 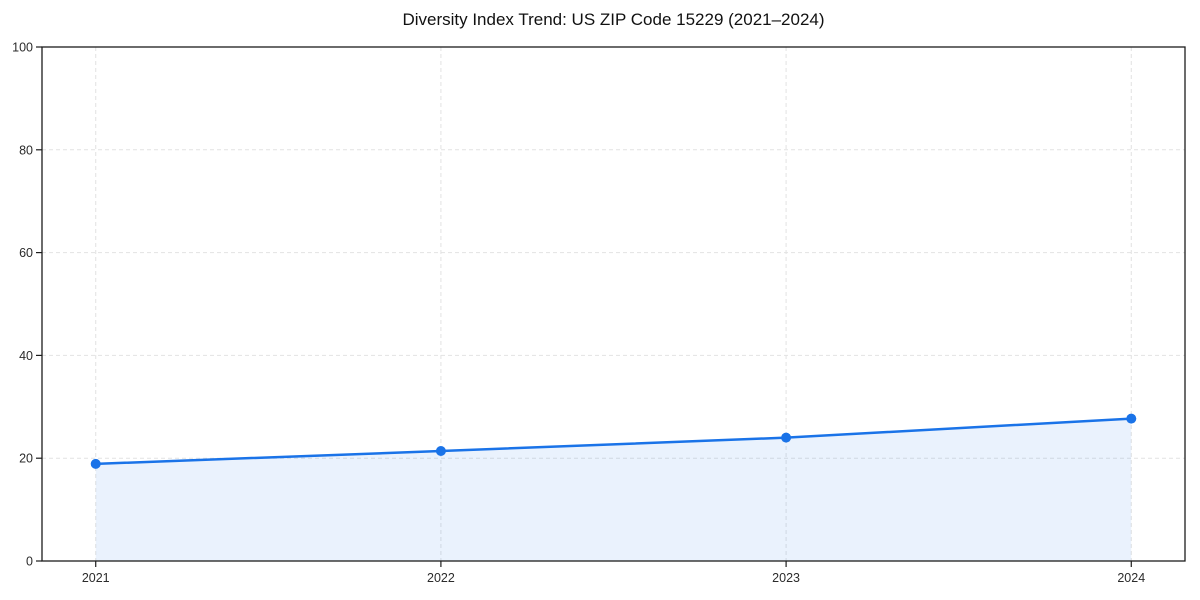 I want to click on data-point-2022, so click(x=440, y=451).